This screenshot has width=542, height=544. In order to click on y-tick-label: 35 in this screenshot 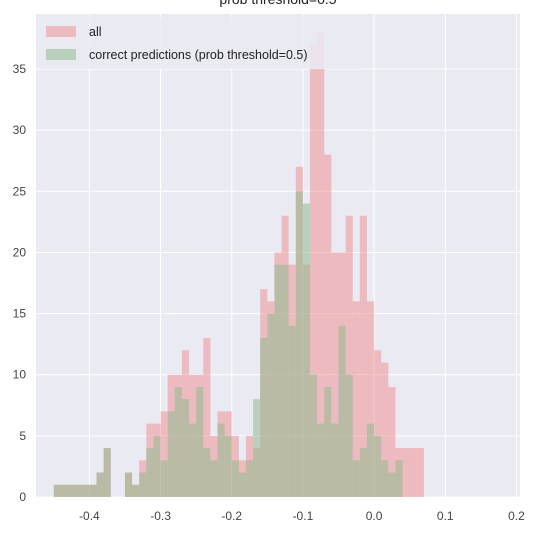, I will do `click(20, 69)`.